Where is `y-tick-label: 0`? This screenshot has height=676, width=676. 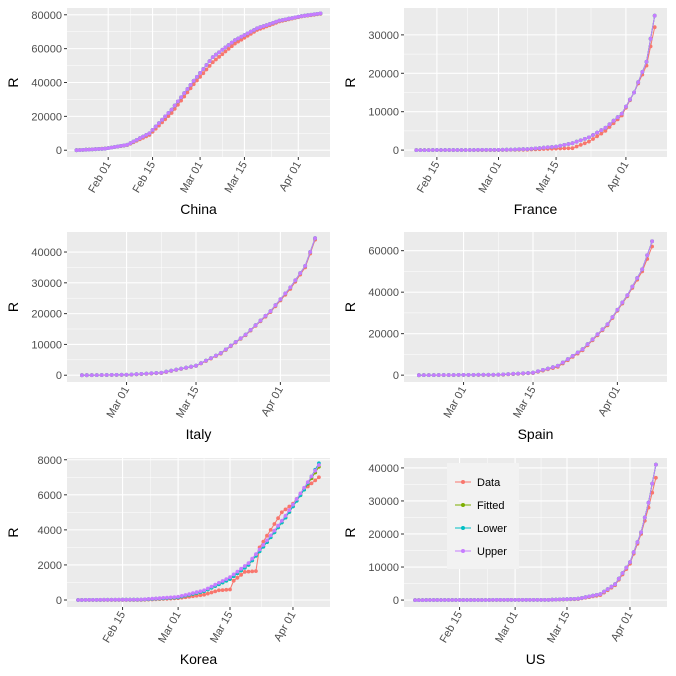 y-tick-label: 0 is located at coordinates (59, 601).